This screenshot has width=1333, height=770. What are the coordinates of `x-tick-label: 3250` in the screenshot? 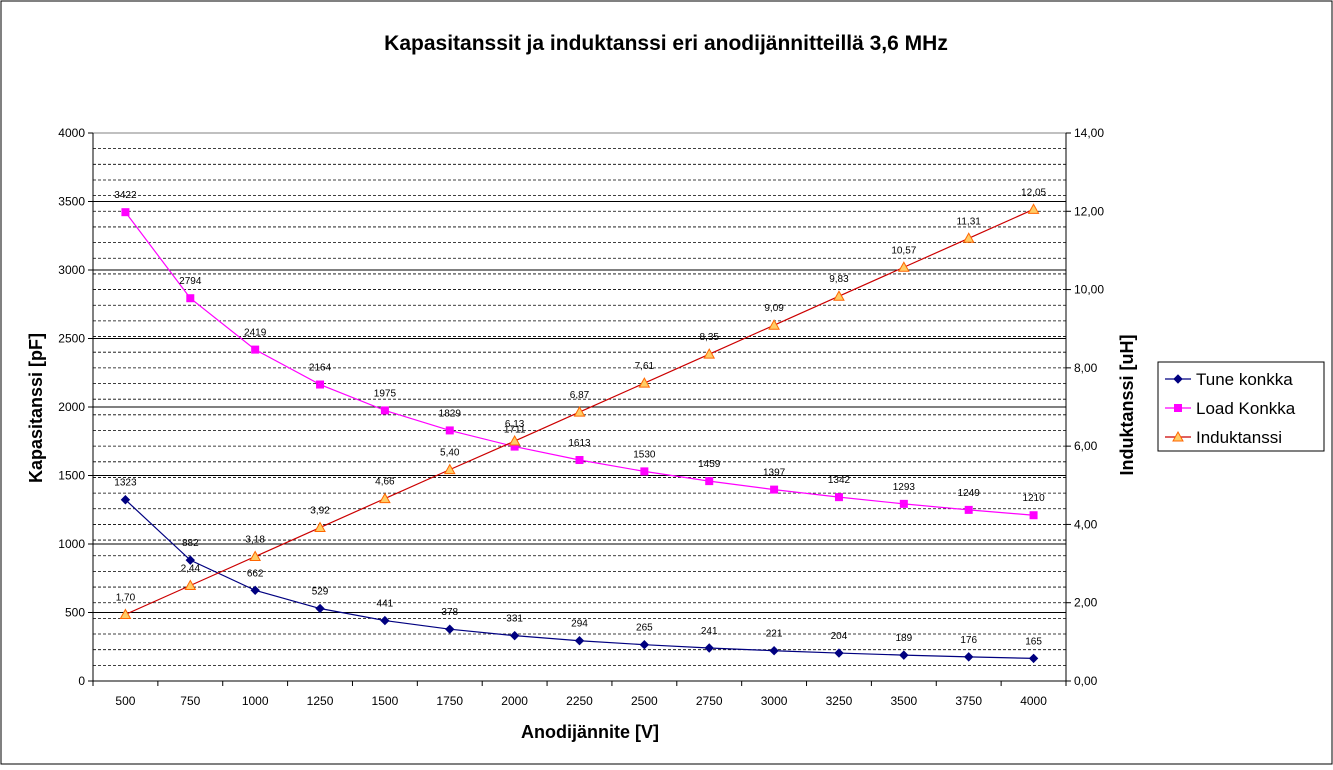 It's located at (839, 701).